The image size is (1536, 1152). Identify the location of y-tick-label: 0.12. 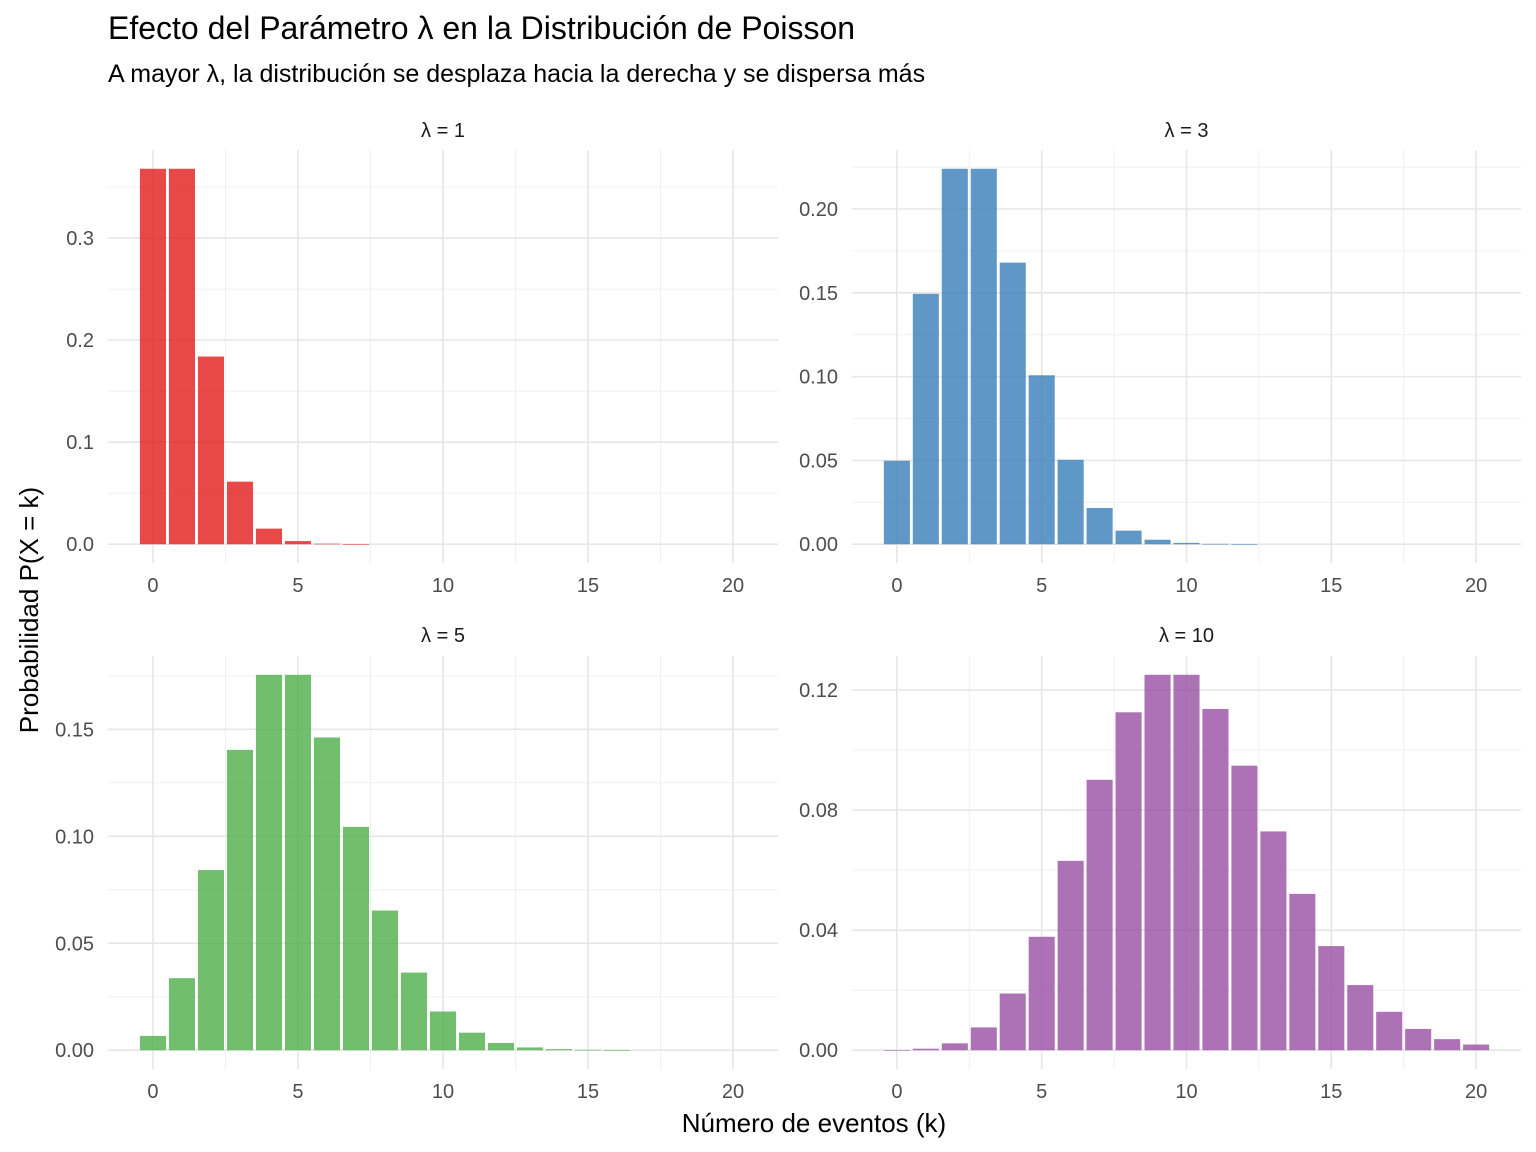
(818, 691).